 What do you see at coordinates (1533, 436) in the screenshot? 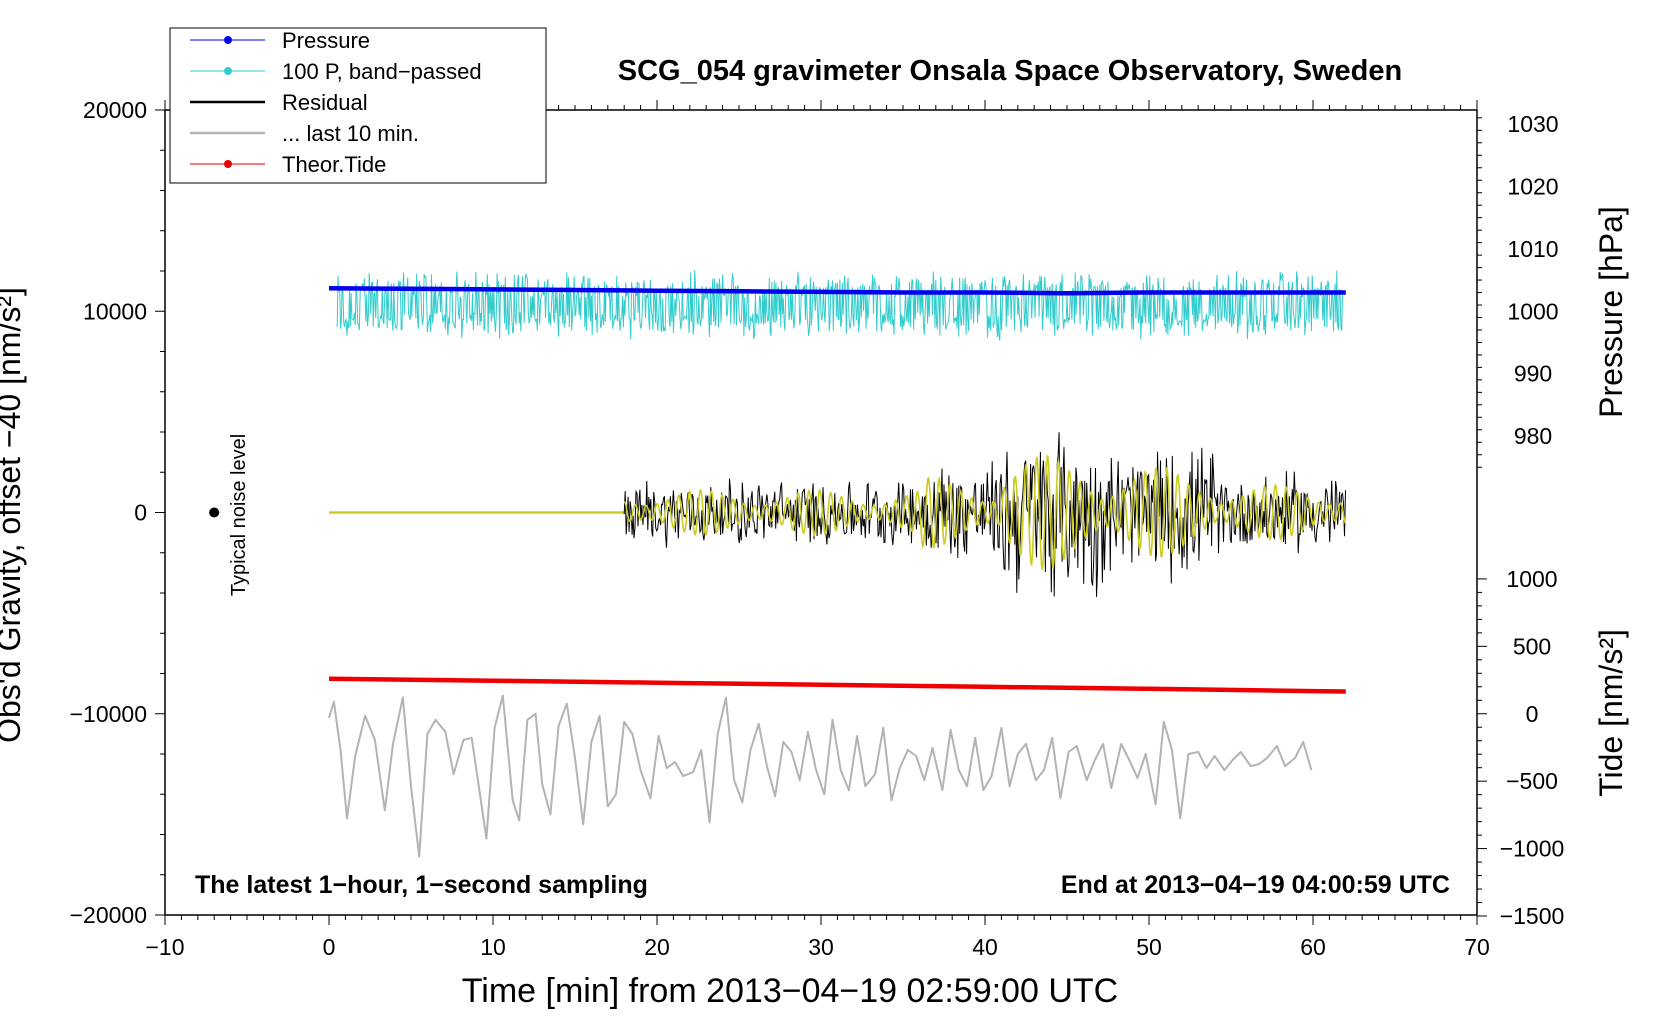
I see `pressure-tick-label: 980` at bounding box center [1533, 436].